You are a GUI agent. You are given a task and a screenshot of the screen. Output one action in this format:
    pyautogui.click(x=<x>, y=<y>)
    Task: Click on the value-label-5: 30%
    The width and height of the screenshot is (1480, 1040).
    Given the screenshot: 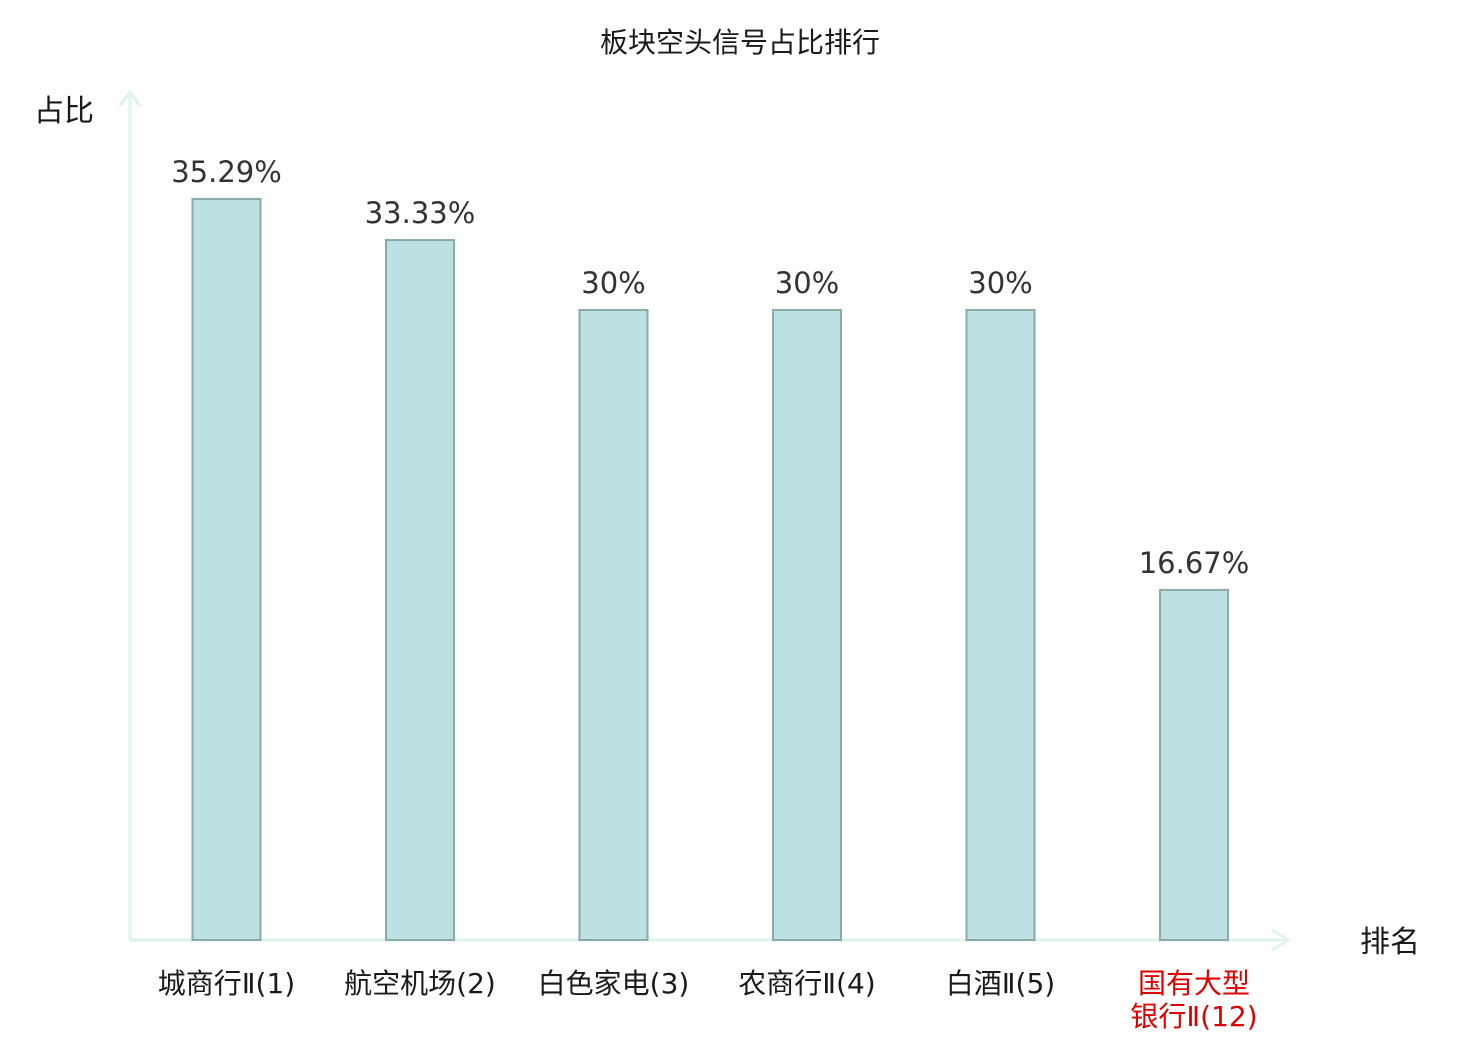 What is the action you would take?
    pyautogui.click(x=1000, y=283)
    